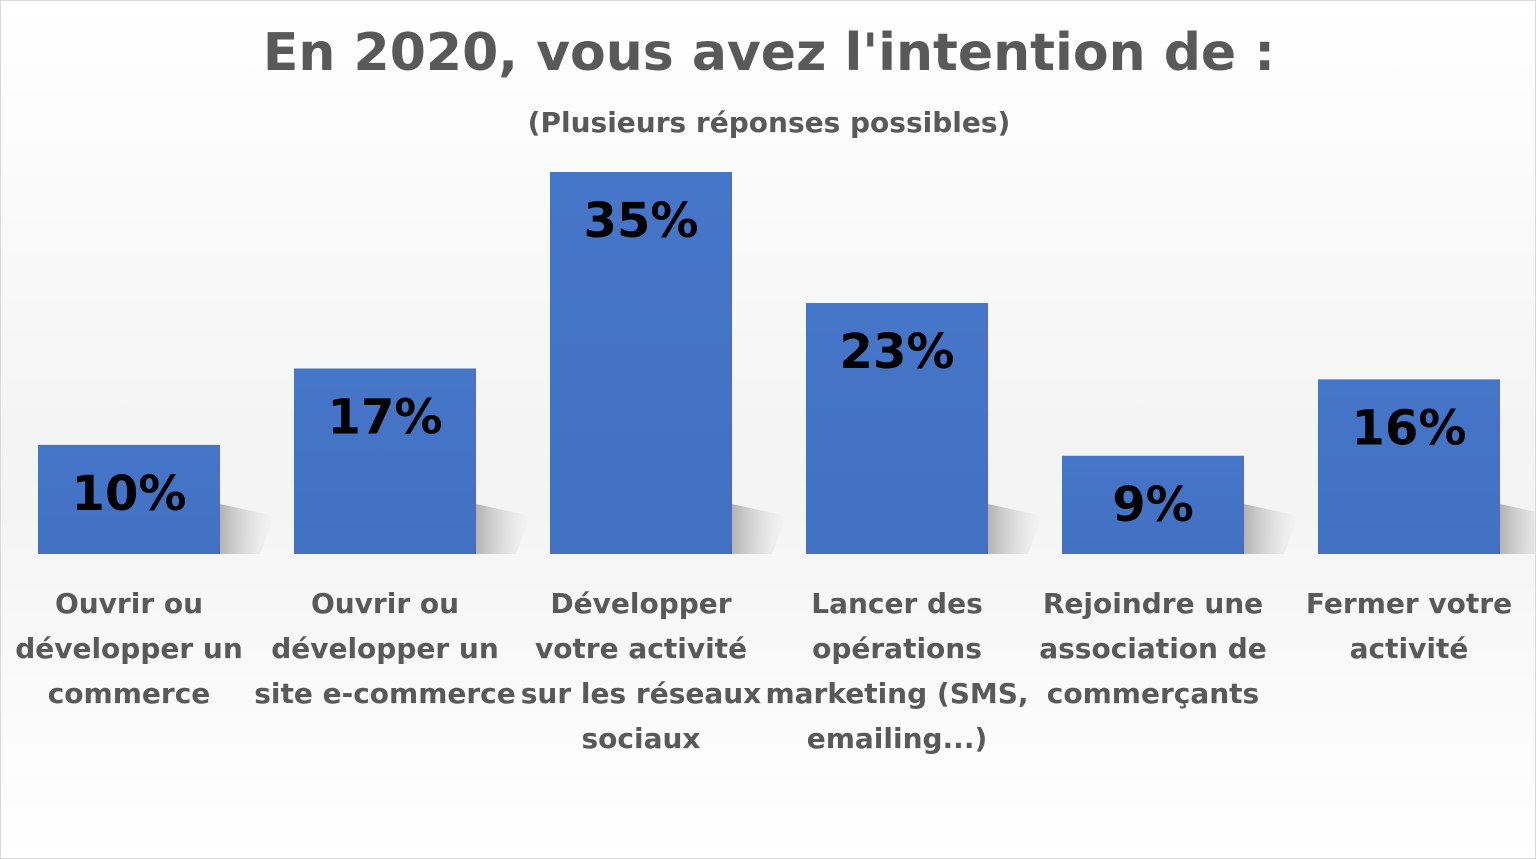  I want to click on data-label: 35%, so click(641, 221).